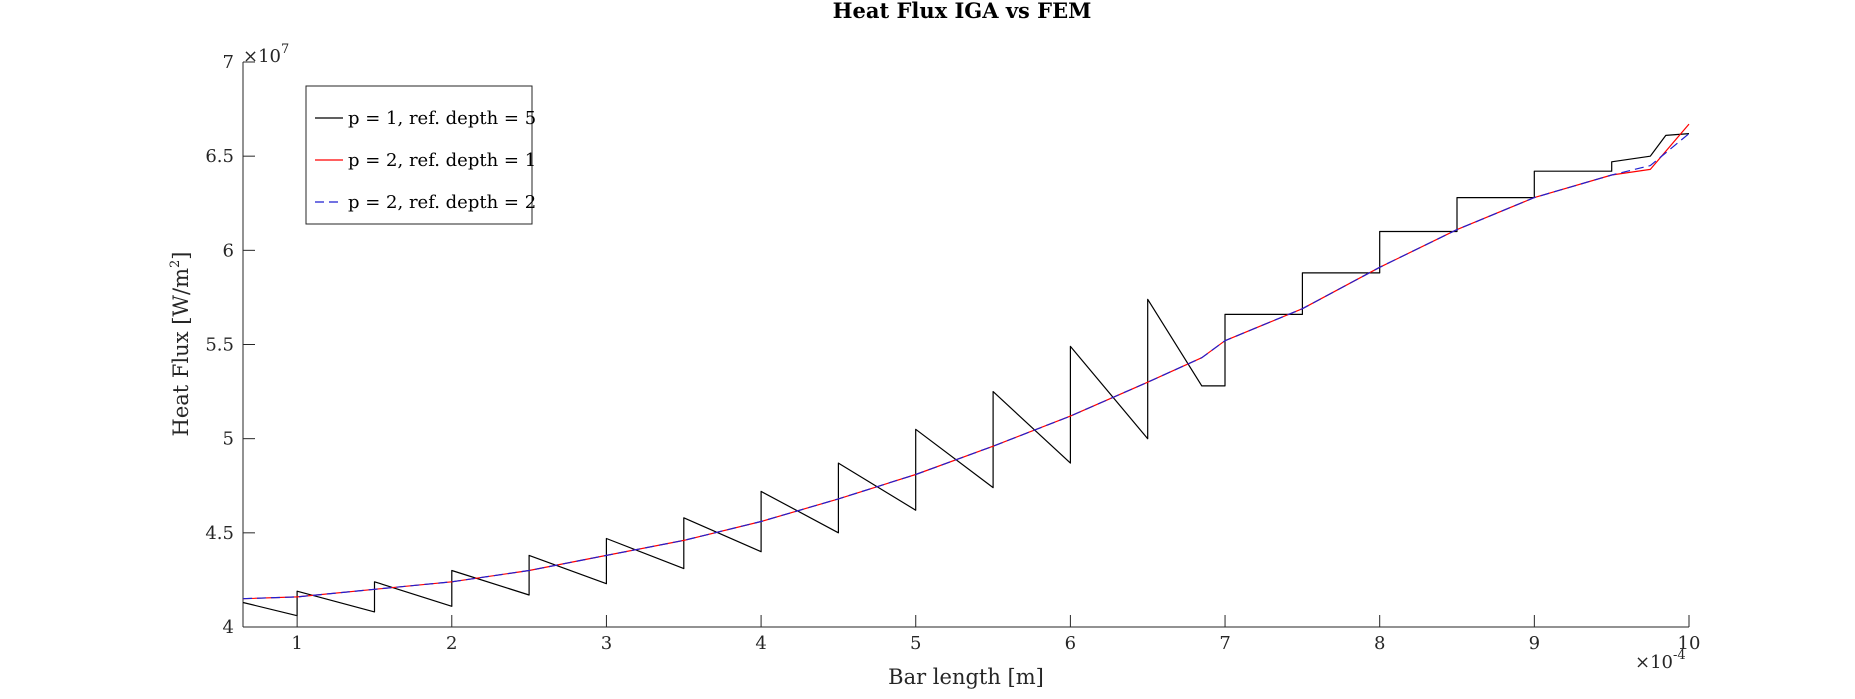 Image resolution: width=1855 pixels, height=699 pixels. Describe the element at coordinates (966, 677) in the screenshot. I see `x-axis-label: Bar length [m]` at that location.